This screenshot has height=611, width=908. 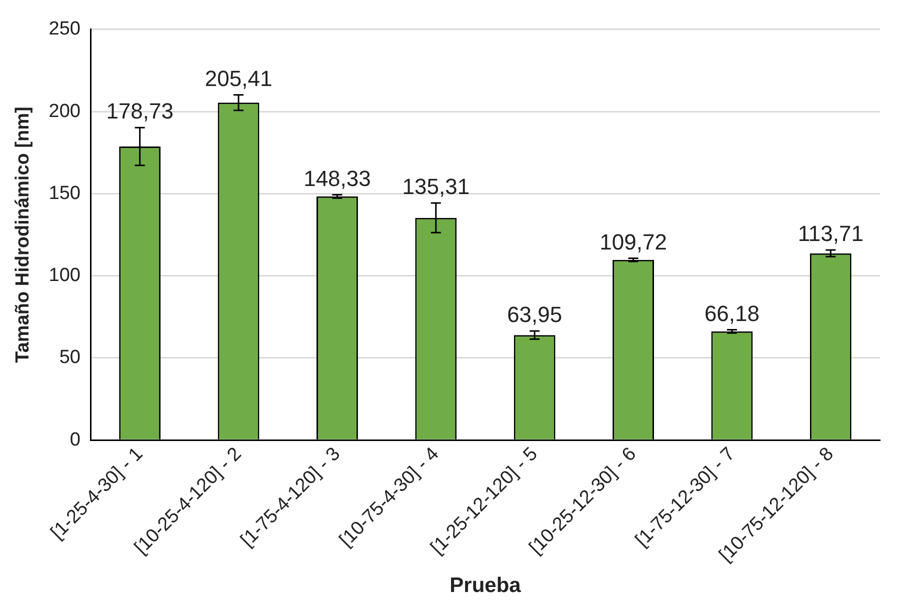 I want to click on y-tick-label: 50, so click(x=69, y=357).